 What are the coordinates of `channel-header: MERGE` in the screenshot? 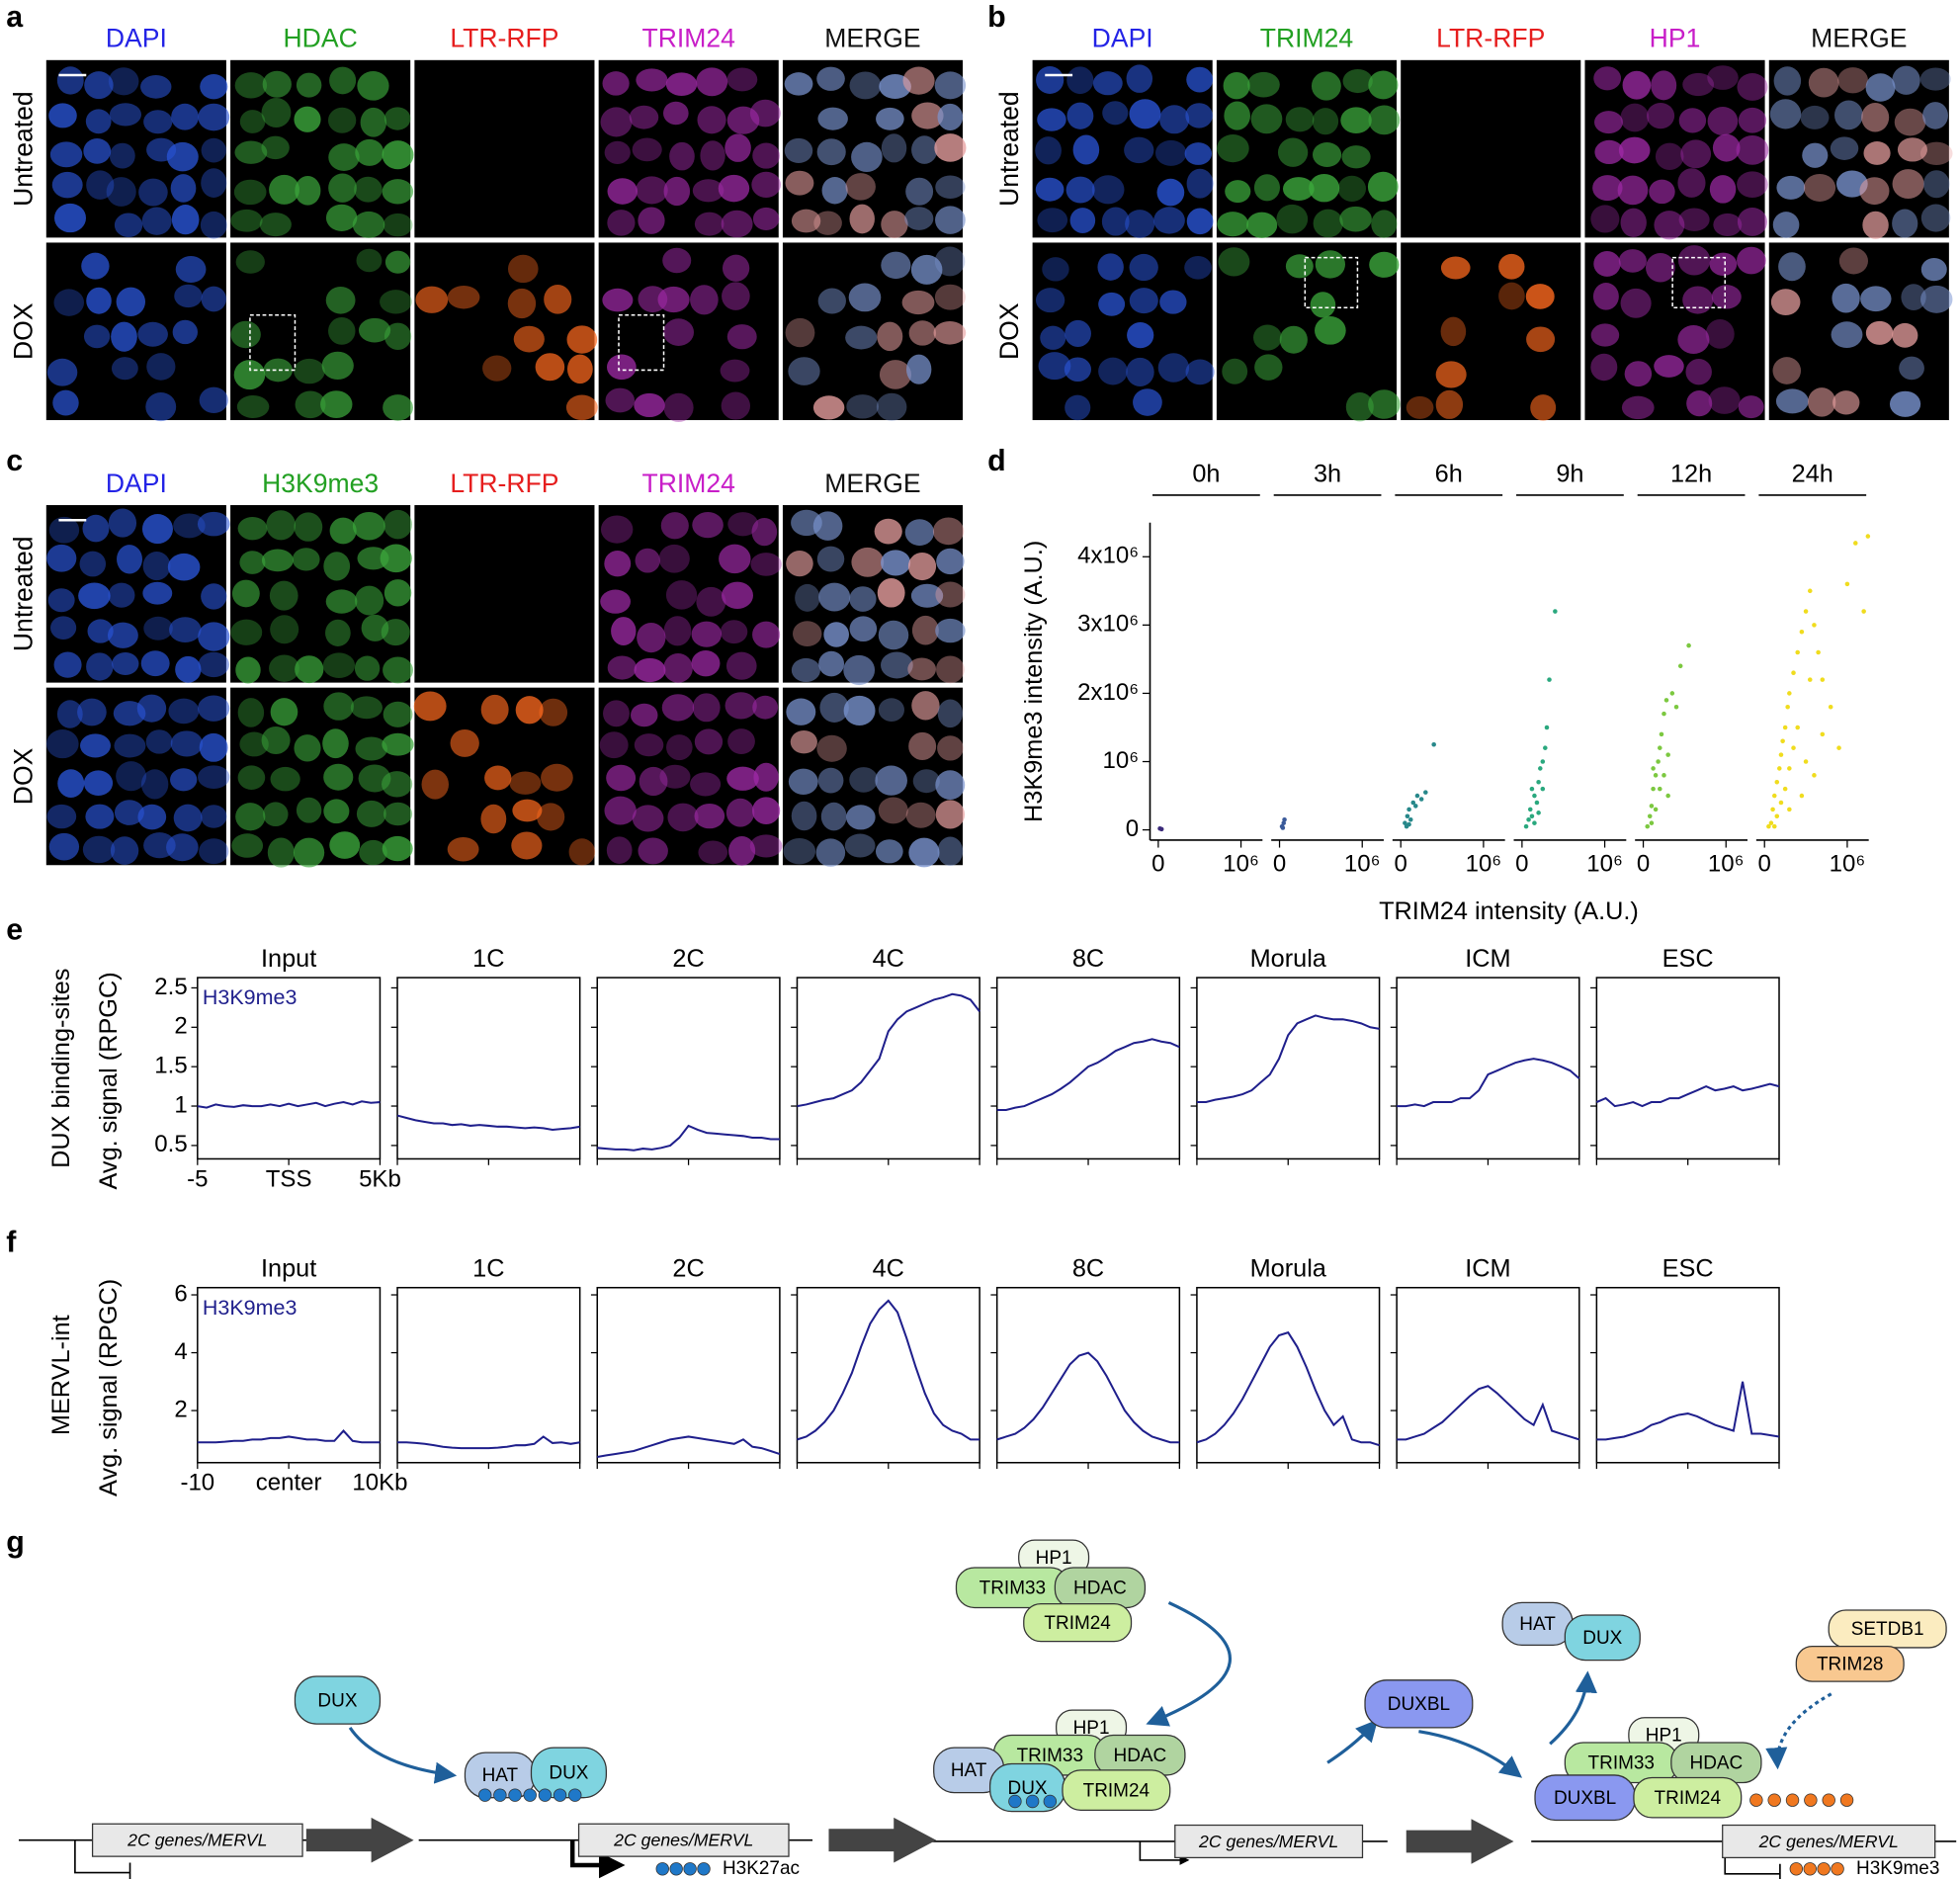 It's located at (872, 483).